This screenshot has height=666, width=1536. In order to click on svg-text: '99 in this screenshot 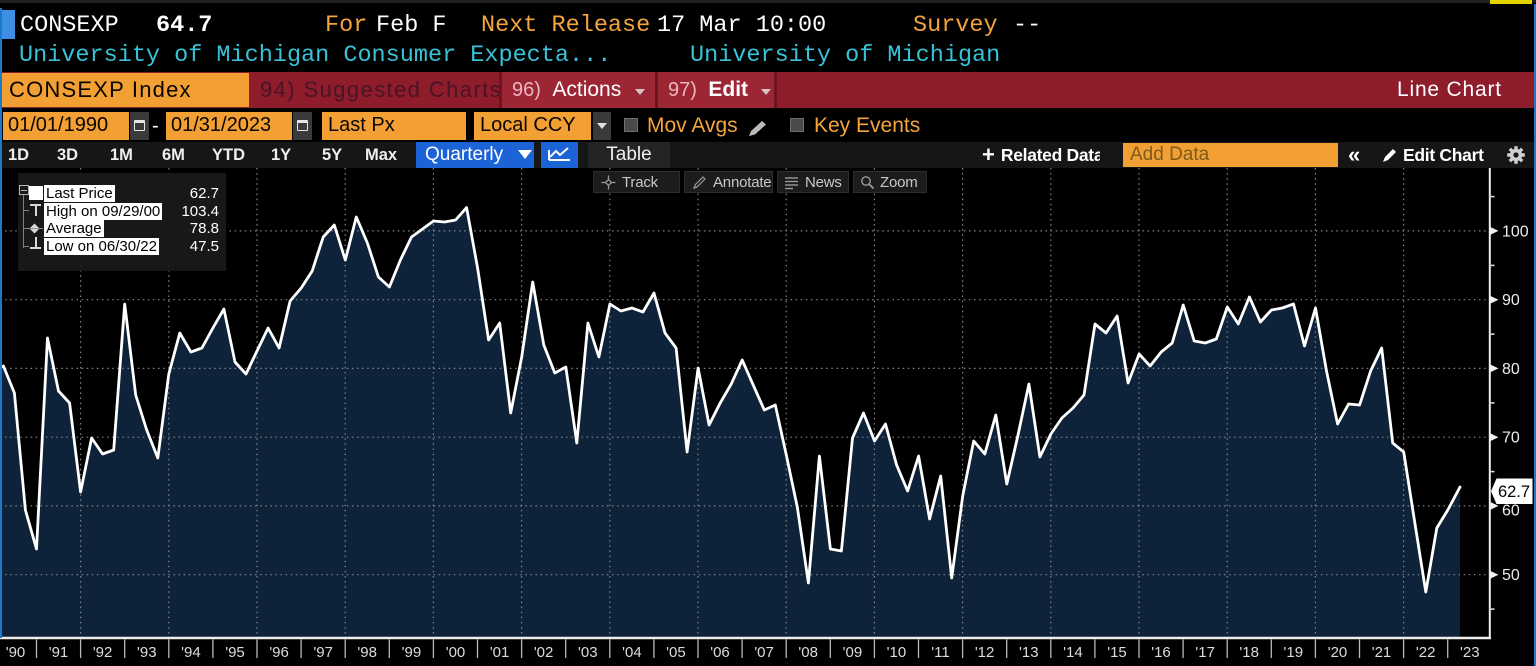, I will do `click(412, 652)`.